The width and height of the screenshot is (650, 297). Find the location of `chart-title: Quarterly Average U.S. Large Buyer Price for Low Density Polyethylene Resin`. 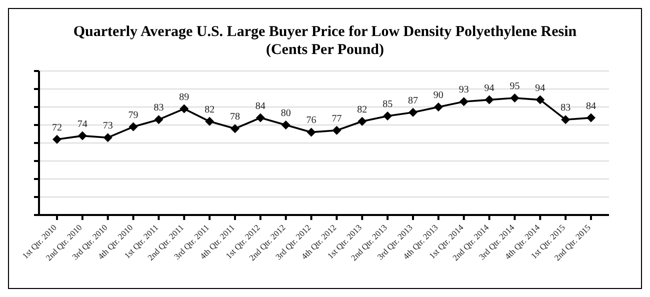

chart-title: Quarterly Average U.S. Large Buyer Price for Low Density Polyethylene Resin is located at coordinates (325, 32).